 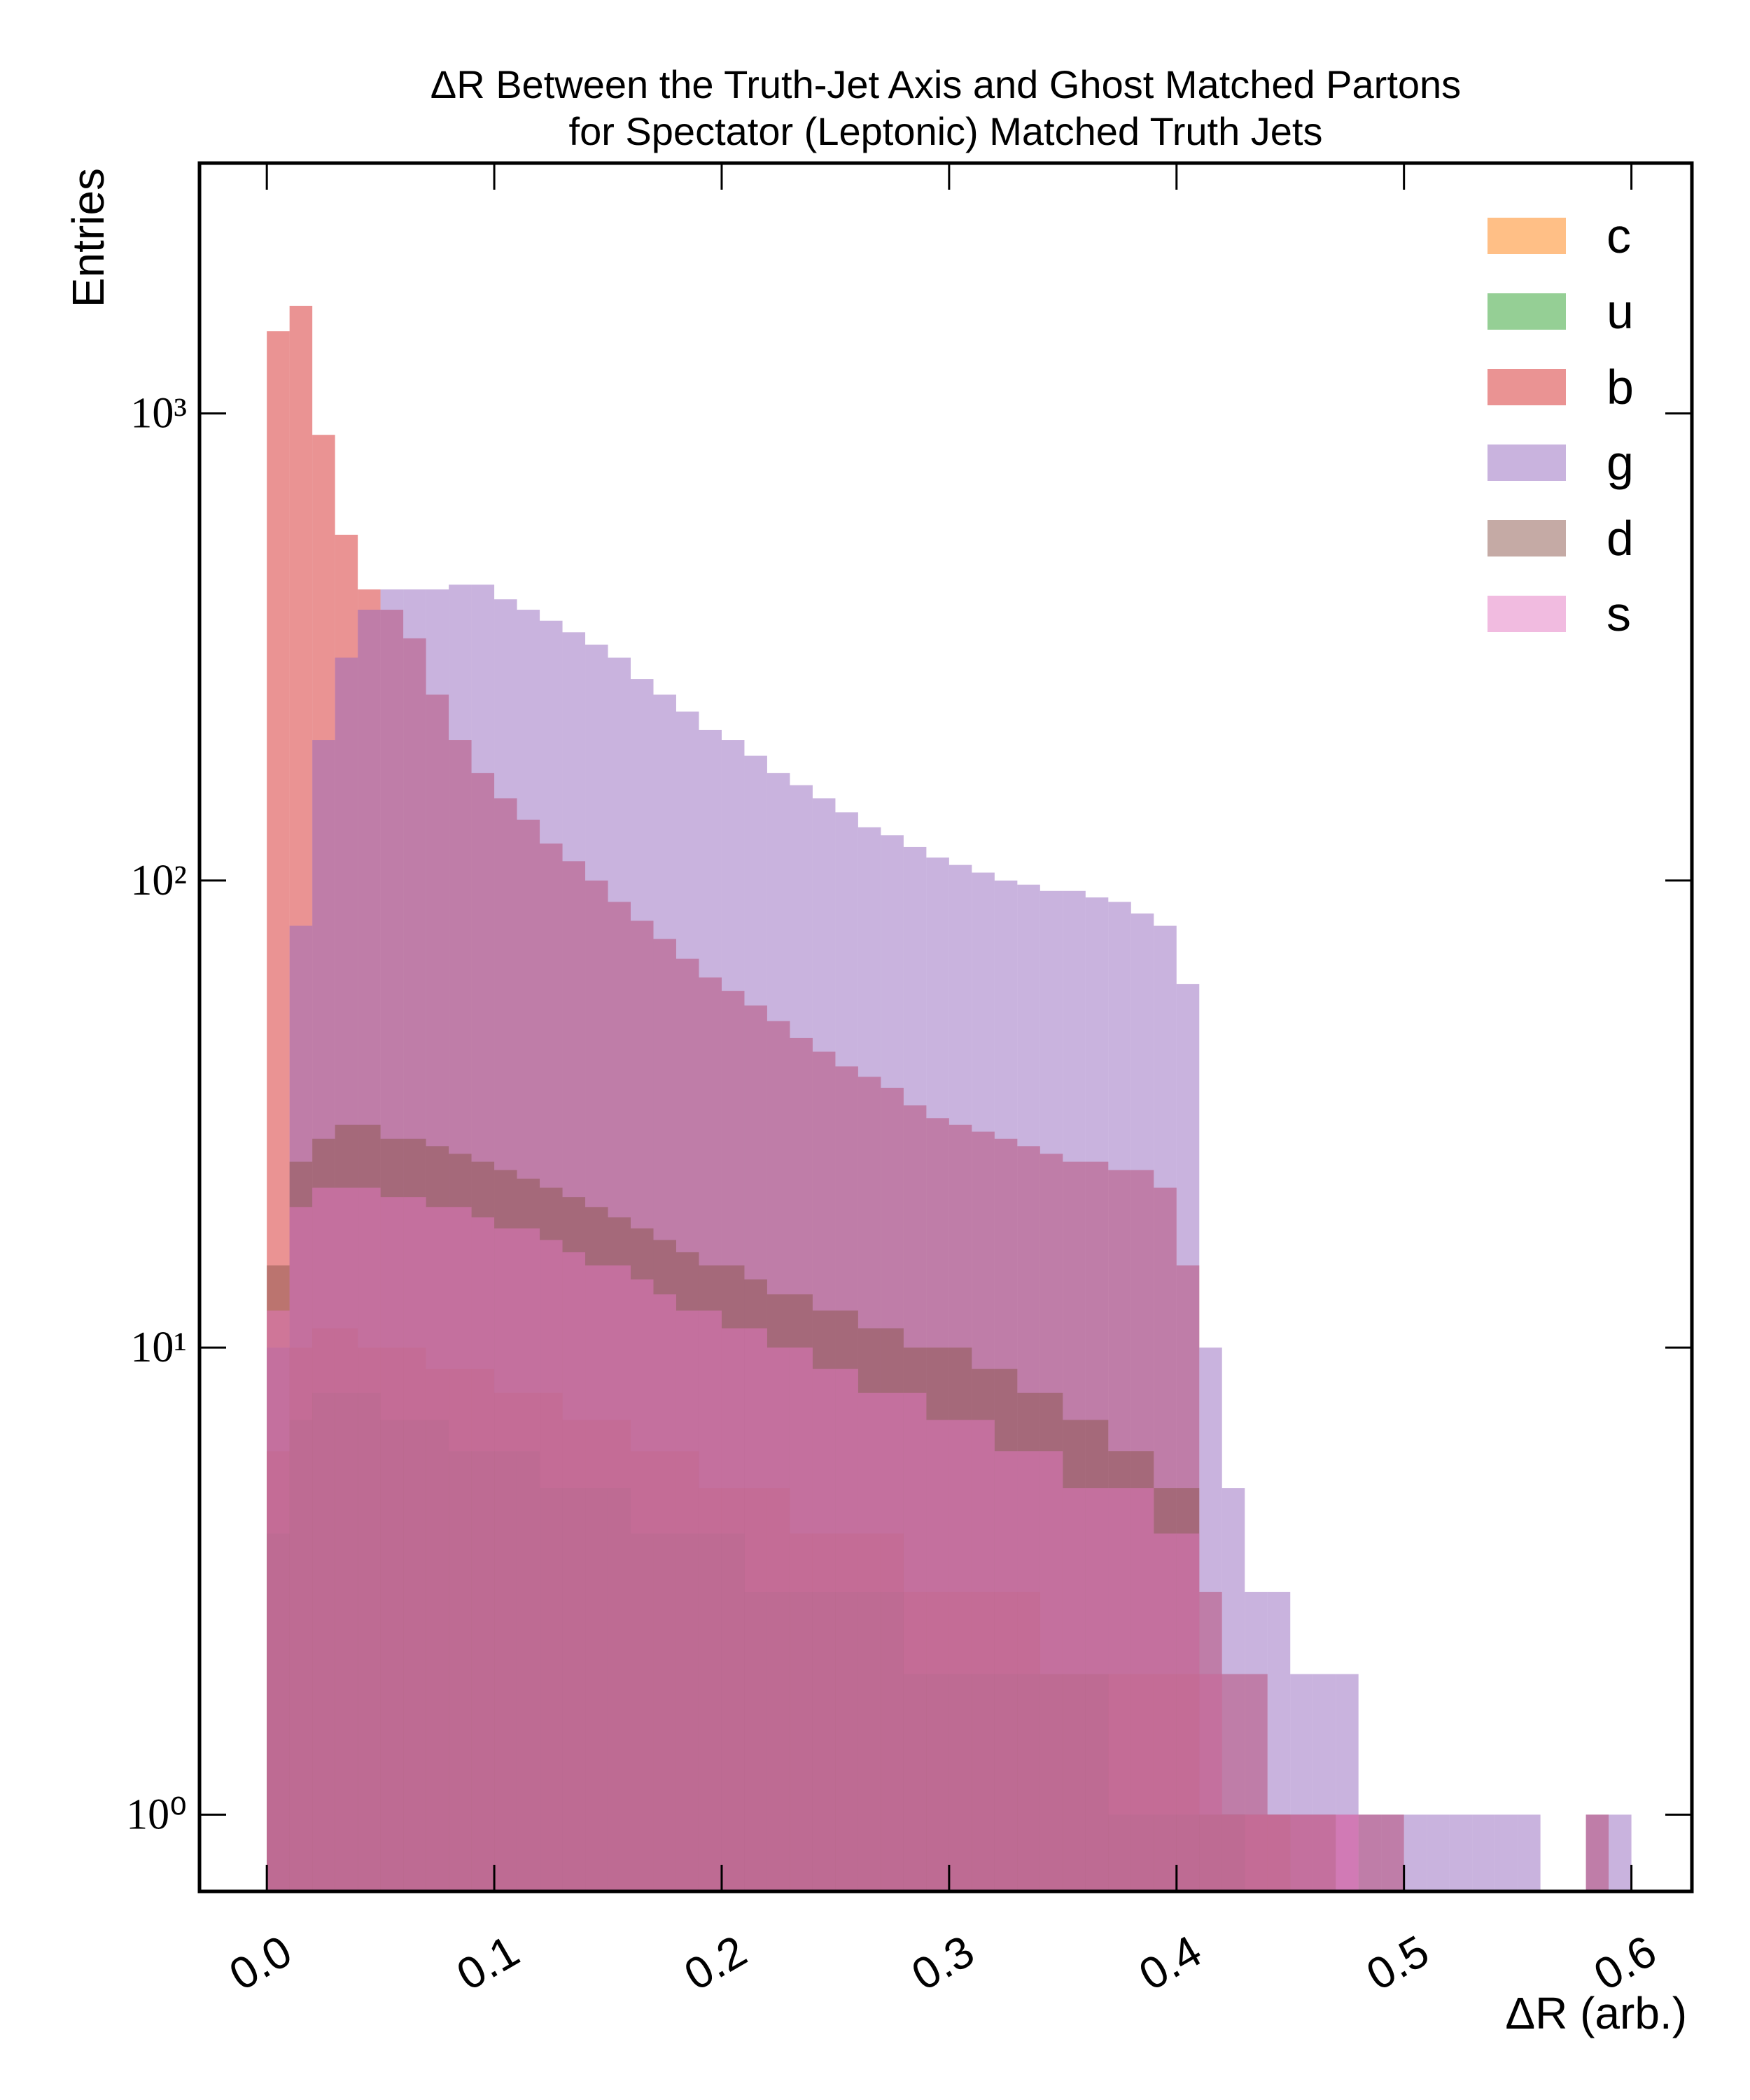 I want to click on y-tick-label: 10¹, so click(x=158, y=1347).